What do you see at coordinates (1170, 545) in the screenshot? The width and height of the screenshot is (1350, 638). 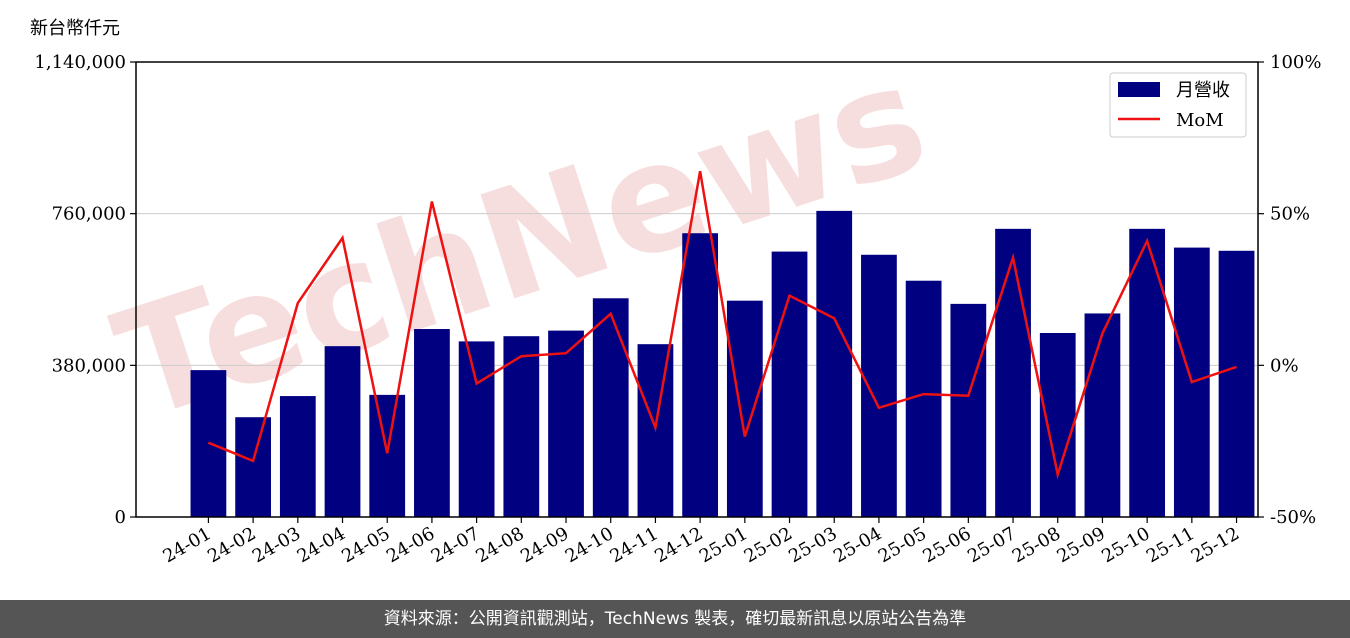 I see `x-tick-label: 25-11` at bounding box center [1170, 545].